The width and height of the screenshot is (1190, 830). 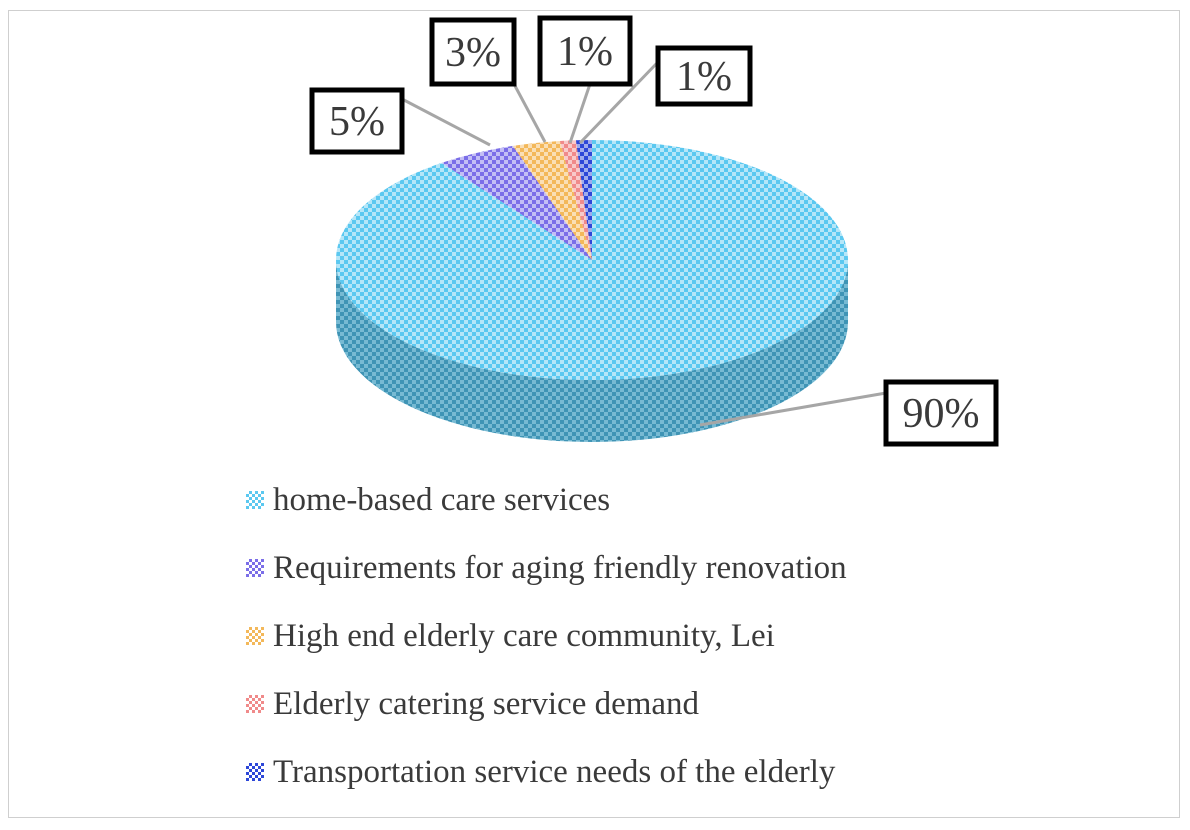 I want to click on data-label: 5%, so click(x=357, y=122).